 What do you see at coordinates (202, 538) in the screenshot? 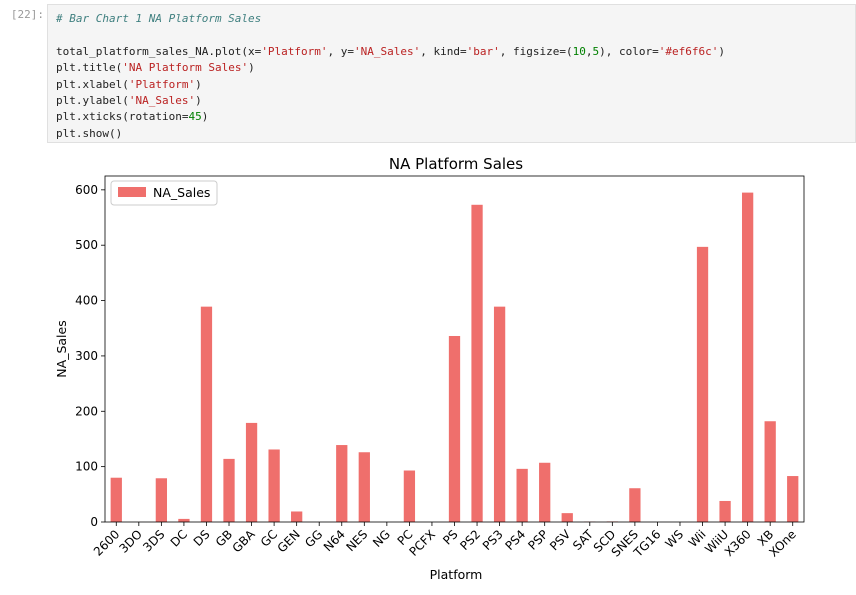
I see `x-tick-label: DS` at bounding box center [202, 538].